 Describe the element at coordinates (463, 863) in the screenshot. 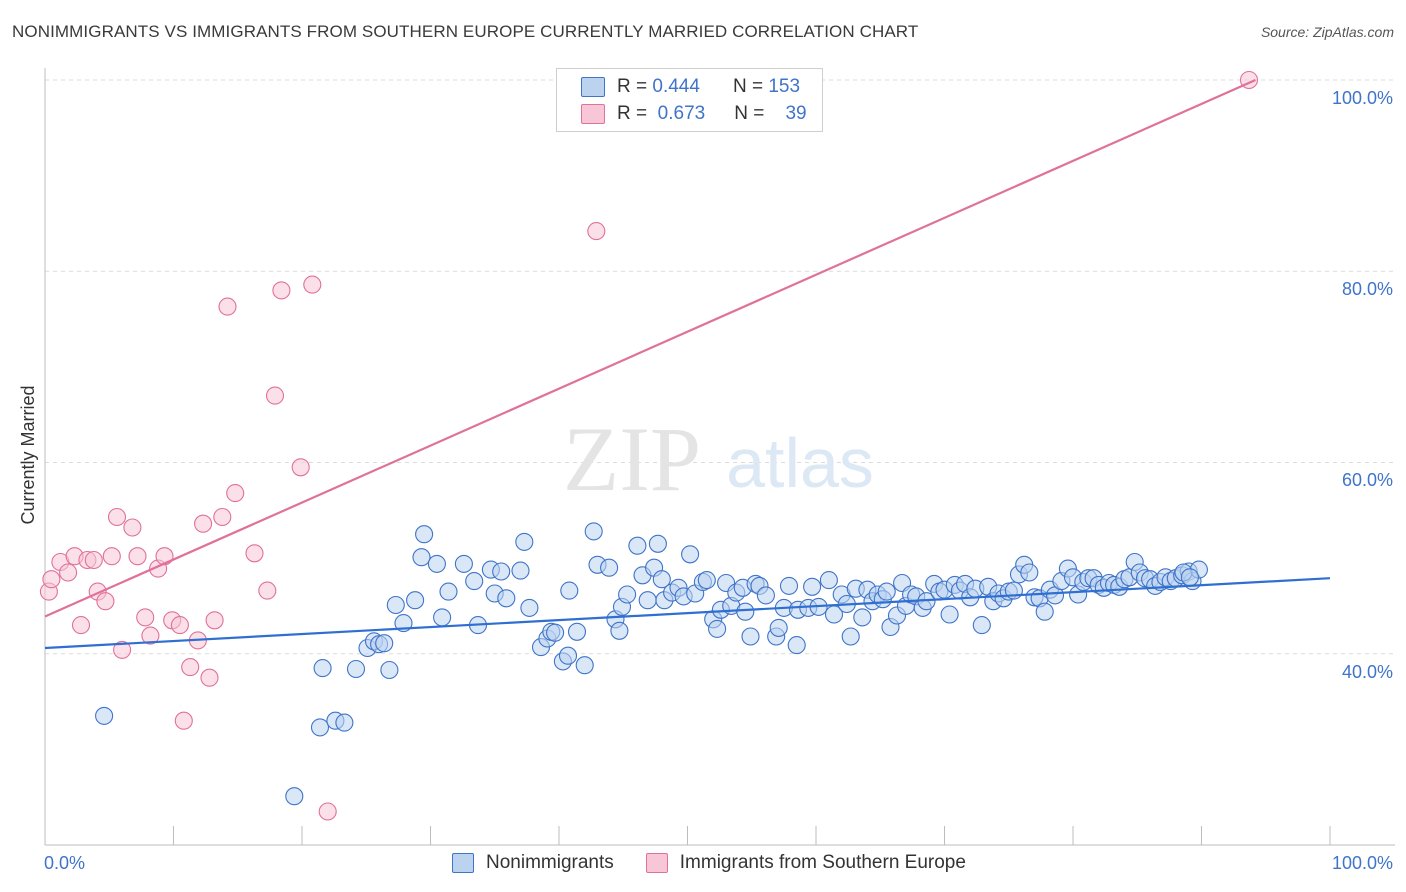

I see `blue-swatch-icon` at that location.